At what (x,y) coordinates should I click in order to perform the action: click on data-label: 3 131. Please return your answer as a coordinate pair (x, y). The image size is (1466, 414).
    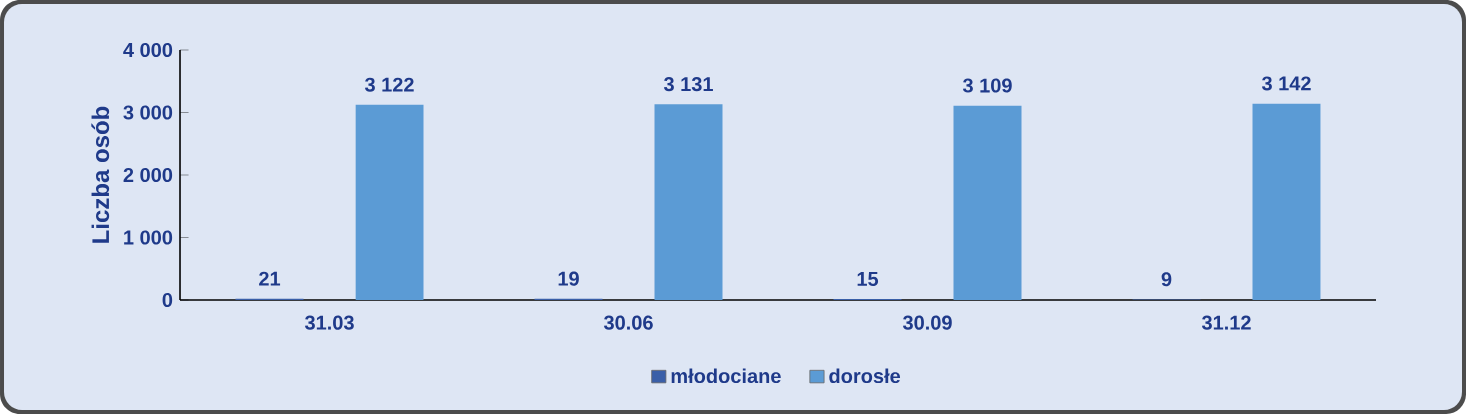
    Looking at the image, I should click on (688, 84).